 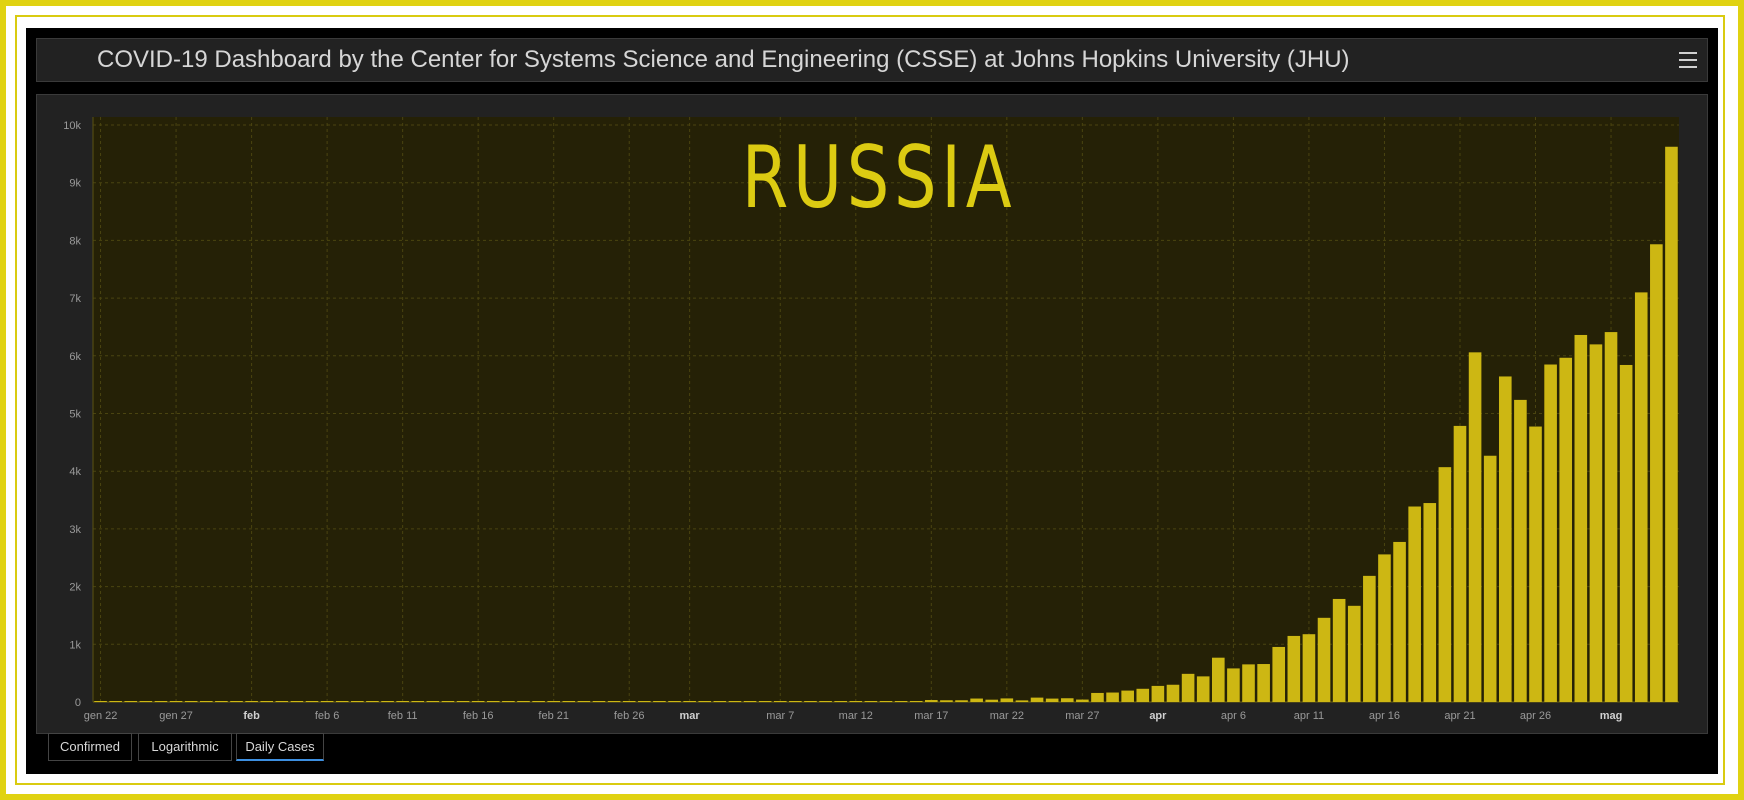 I want to click on y-tick-label: 9k, so click(x=75, y=184).